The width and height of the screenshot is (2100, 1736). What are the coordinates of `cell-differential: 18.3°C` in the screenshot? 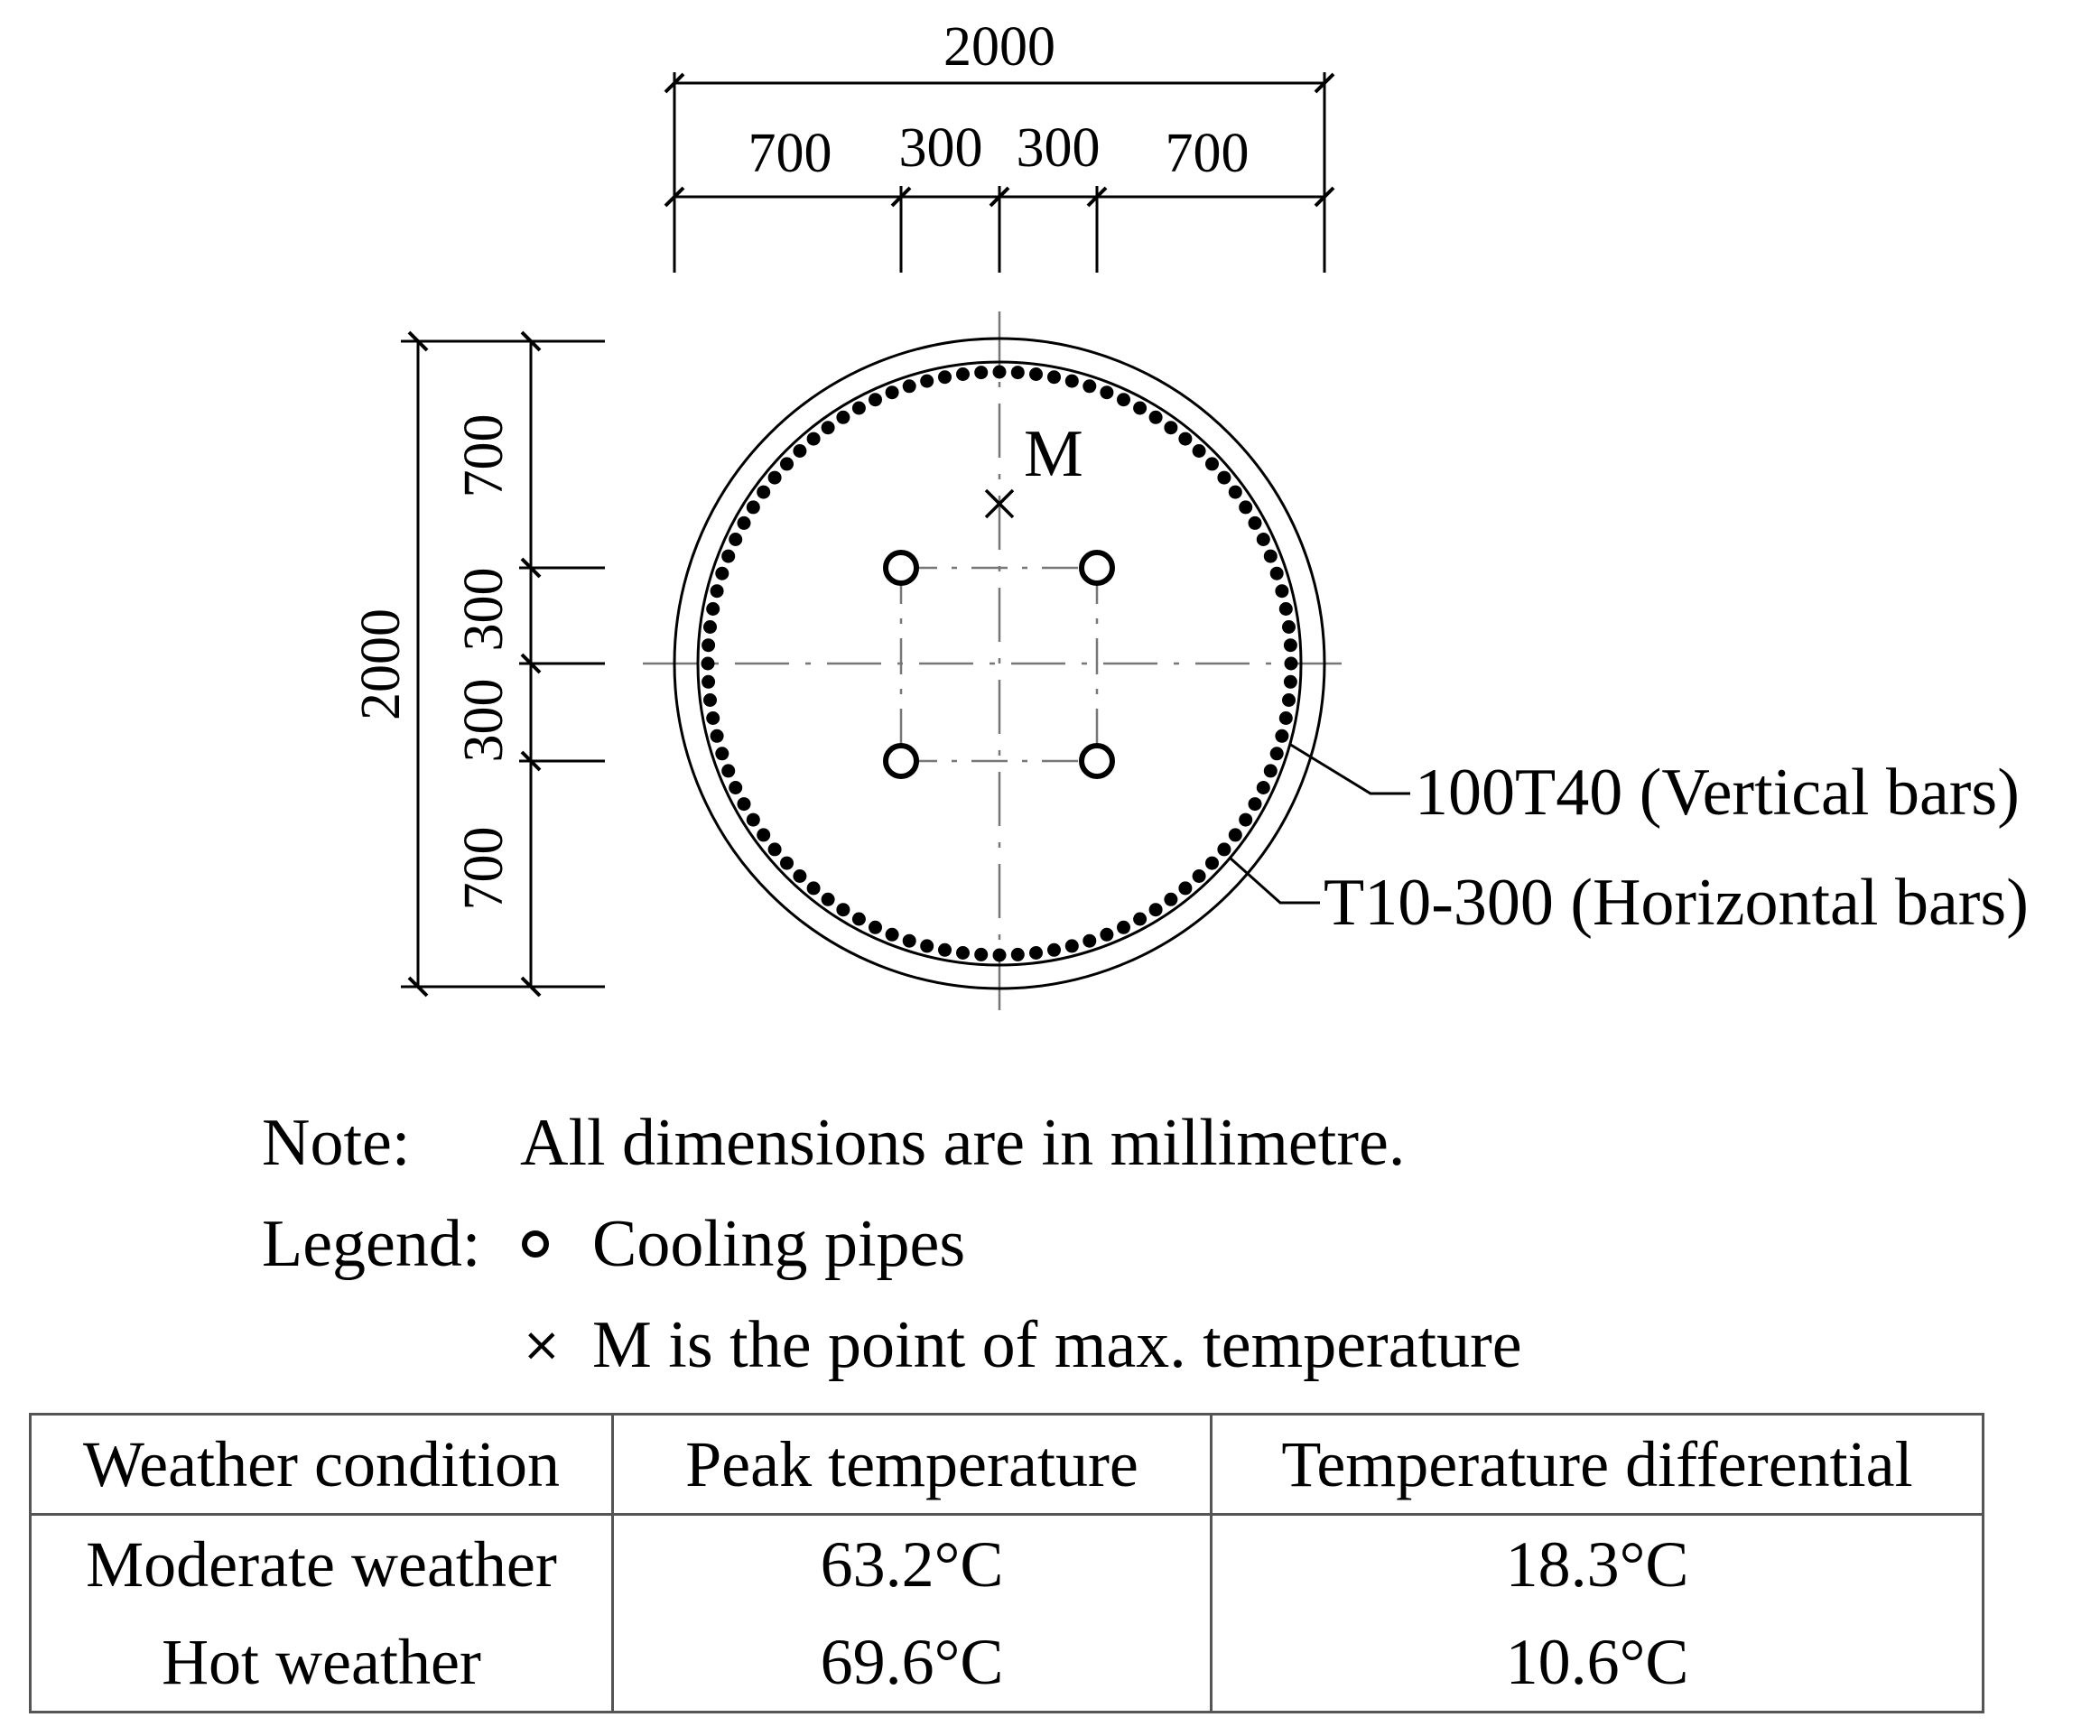 It's located at (1597, 1563).